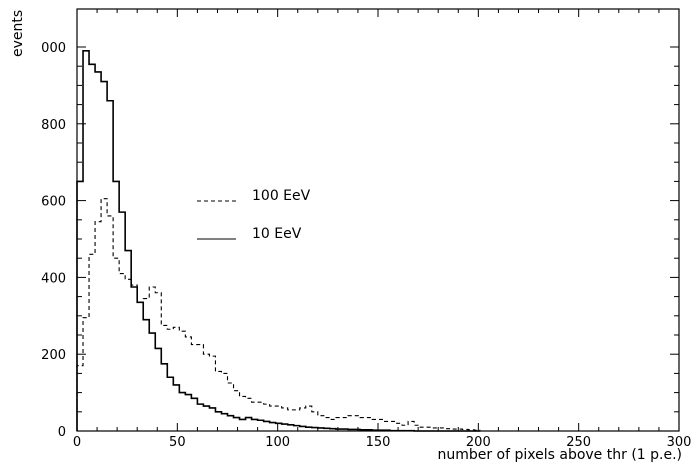 Image resolution: width=699 pixels, height=468 pixels. Describe the element at coordinates (254, 215) in the screenshot. I see `legend: 100 EeV 10 EeV` at that location.